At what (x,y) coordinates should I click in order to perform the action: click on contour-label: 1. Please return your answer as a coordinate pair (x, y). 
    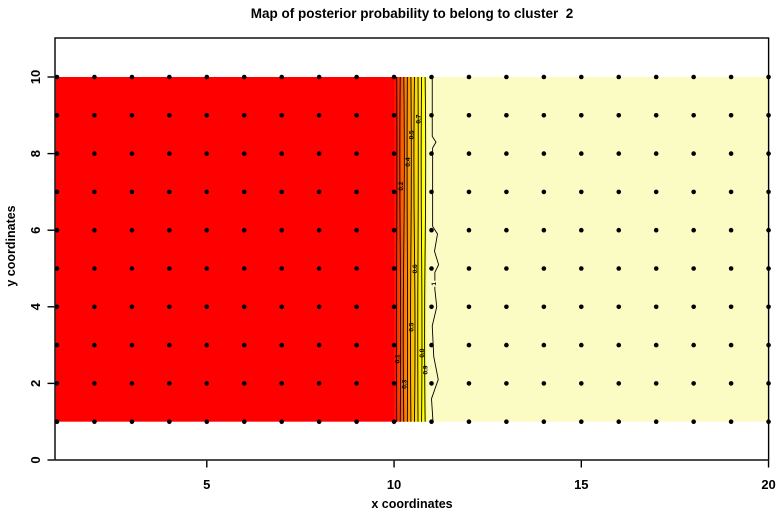
    Looking at the image, I should click on (434, 284).